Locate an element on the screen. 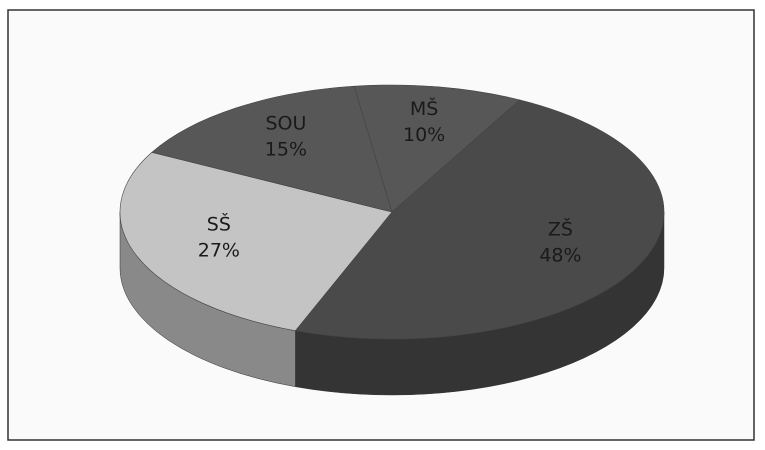 Image resolution: width=765 pixels, height=450 pixels. data-label: MŠ 10% is located at coordinates (424, 121).